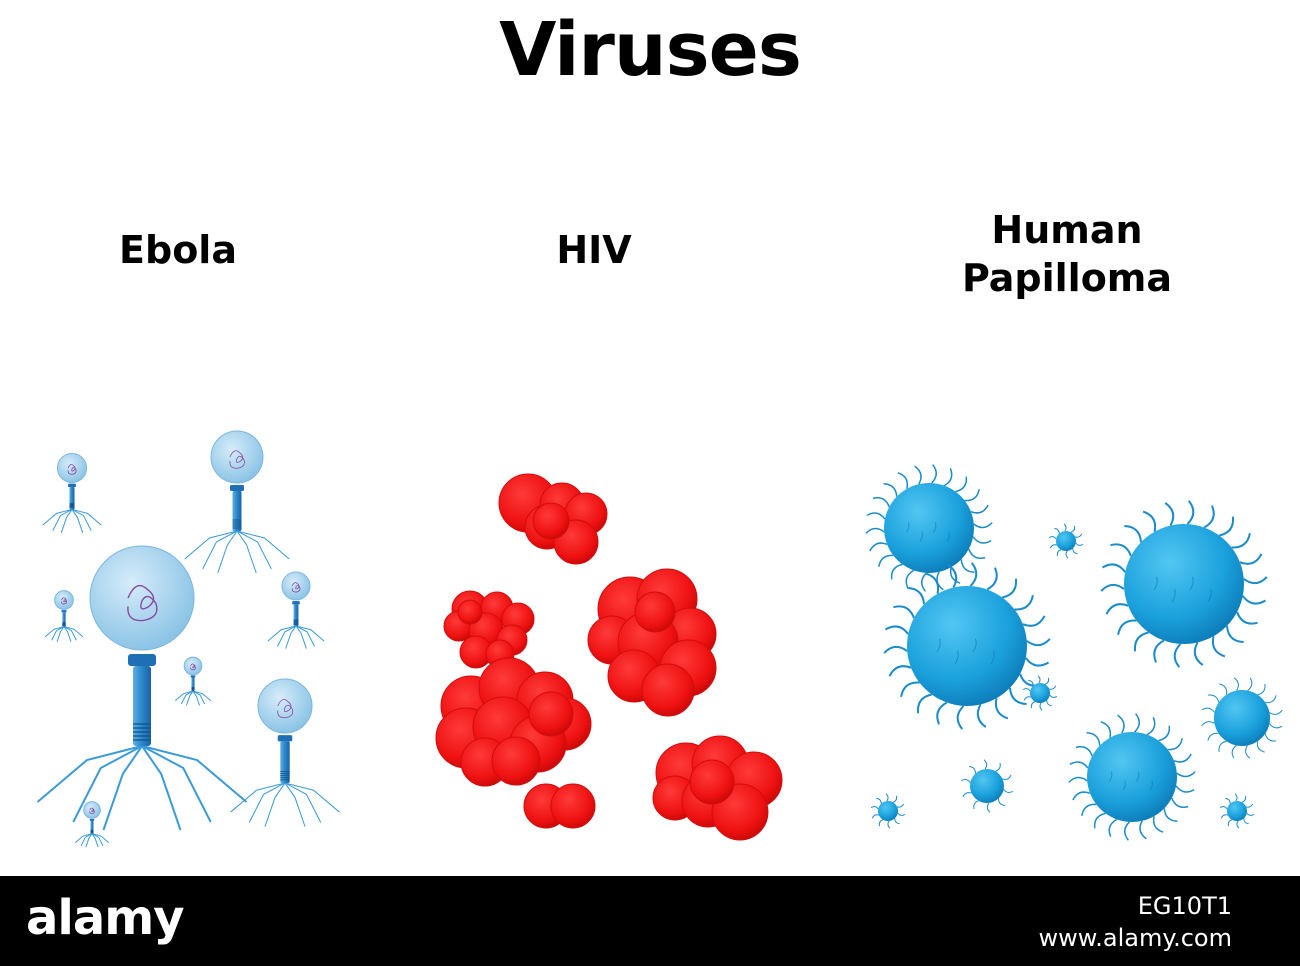 This screenshot has width=1300, height=966. I want to click on ebola-virus-group, so click(188, 639).